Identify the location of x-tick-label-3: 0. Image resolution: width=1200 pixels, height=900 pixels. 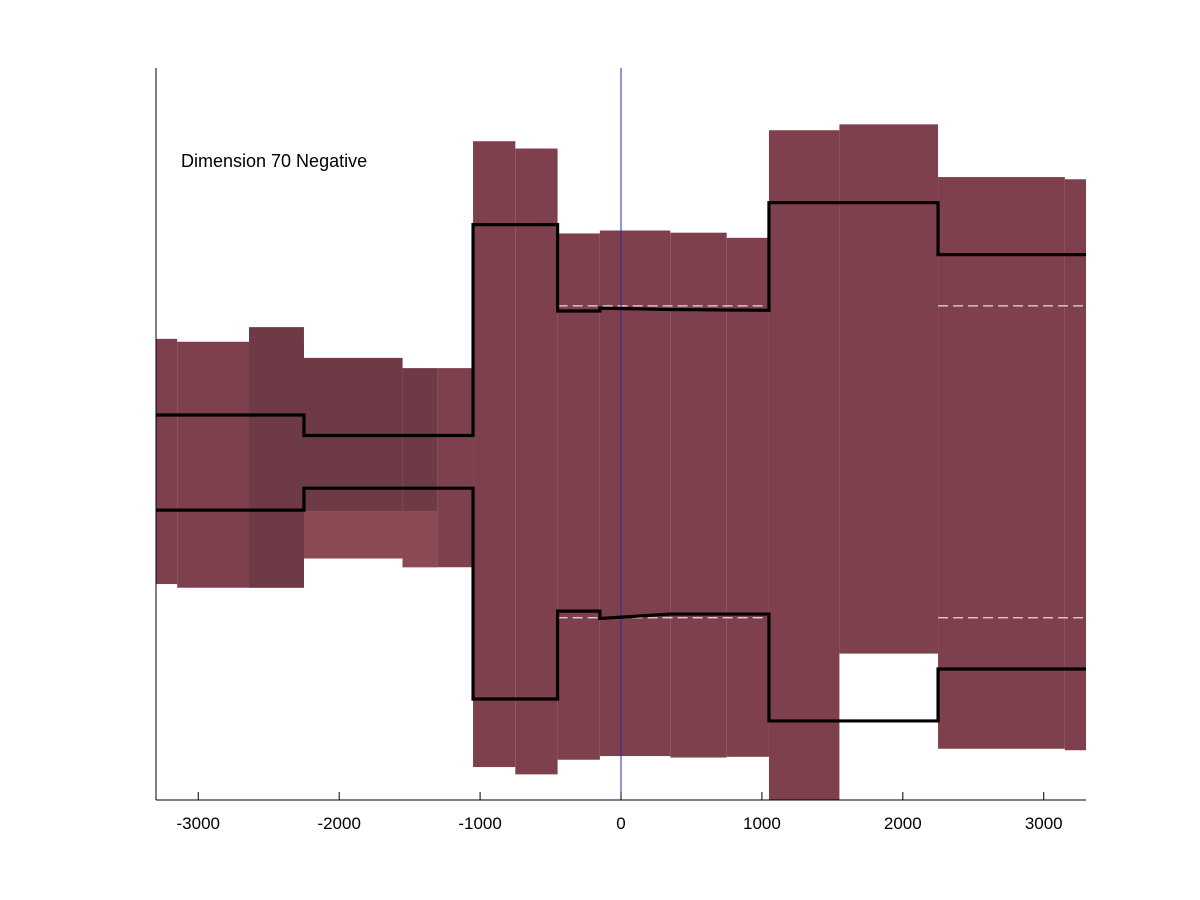
(620, 823).